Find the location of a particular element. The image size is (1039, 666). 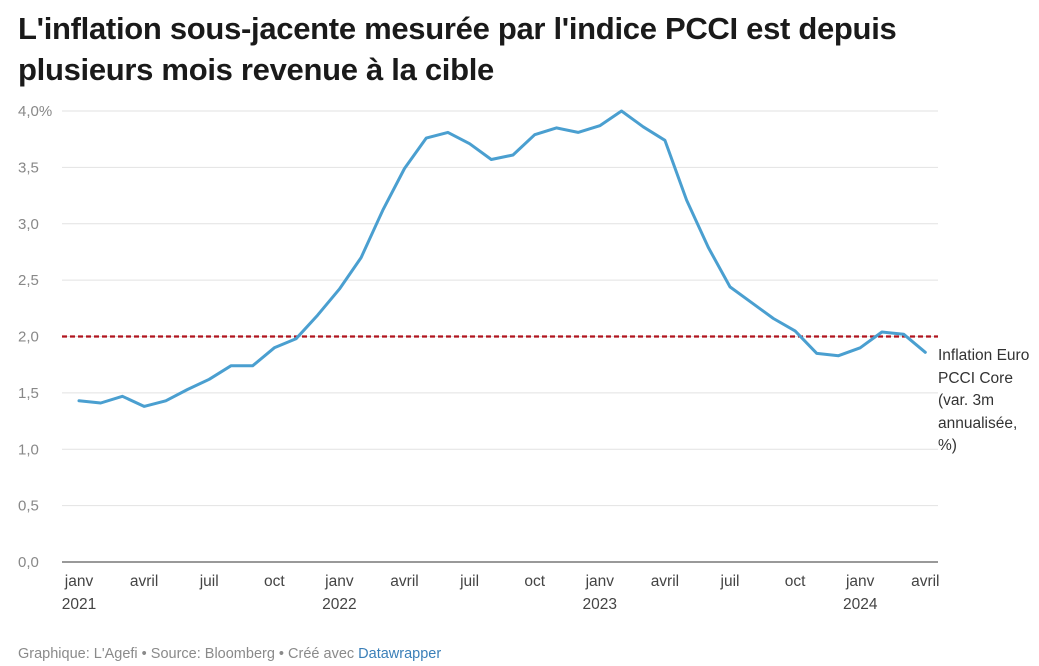

x-tick-year: 2022 is located at coordinates (339, 604).